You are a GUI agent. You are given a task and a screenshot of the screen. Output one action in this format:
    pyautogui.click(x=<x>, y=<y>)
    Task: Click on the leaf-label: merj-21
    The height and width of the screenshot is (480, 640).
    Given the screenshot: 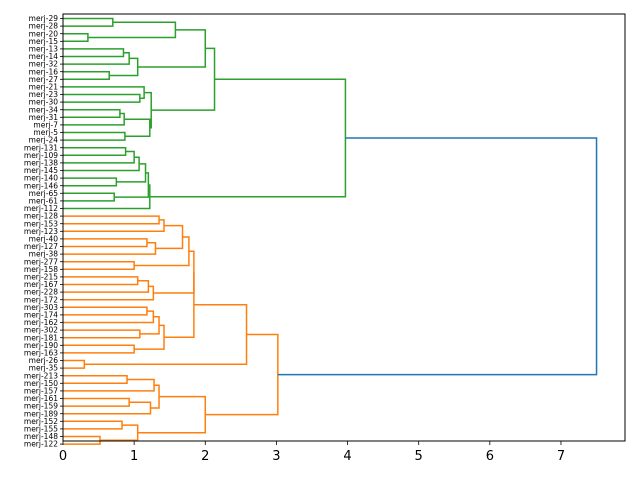 What is the action you would take?
    pyautogui.click(x=44, y=87)
    